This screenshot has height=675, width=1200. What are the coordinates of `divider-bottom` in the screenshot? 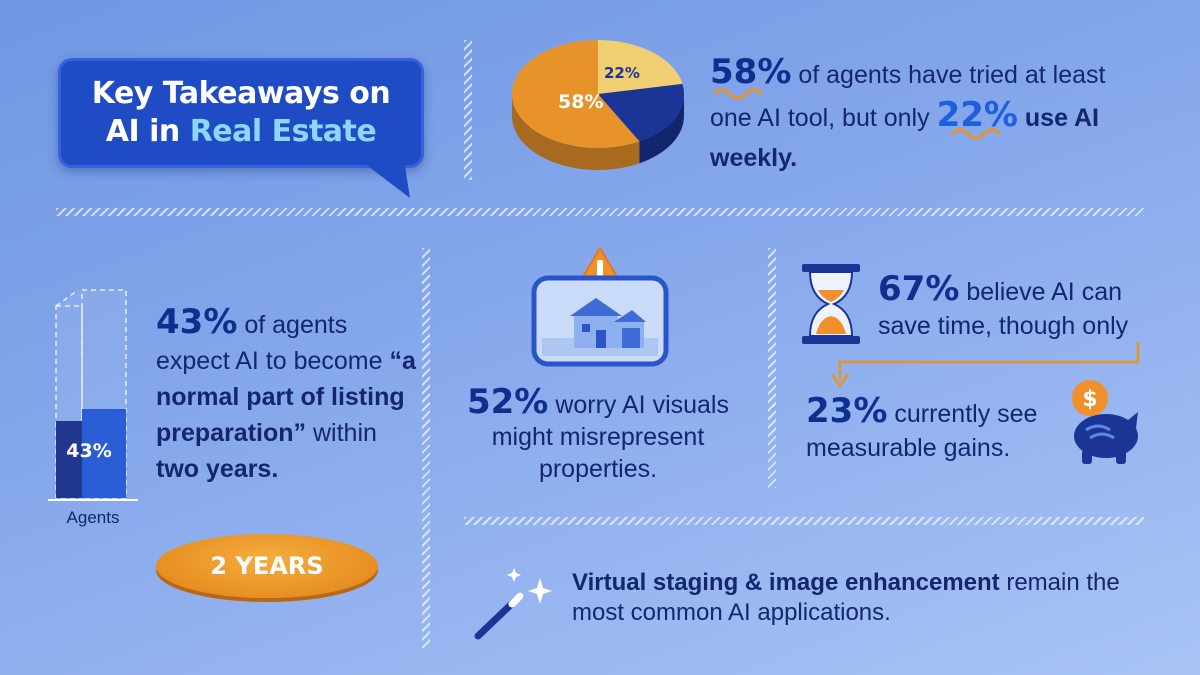 It's located at (804, 521).